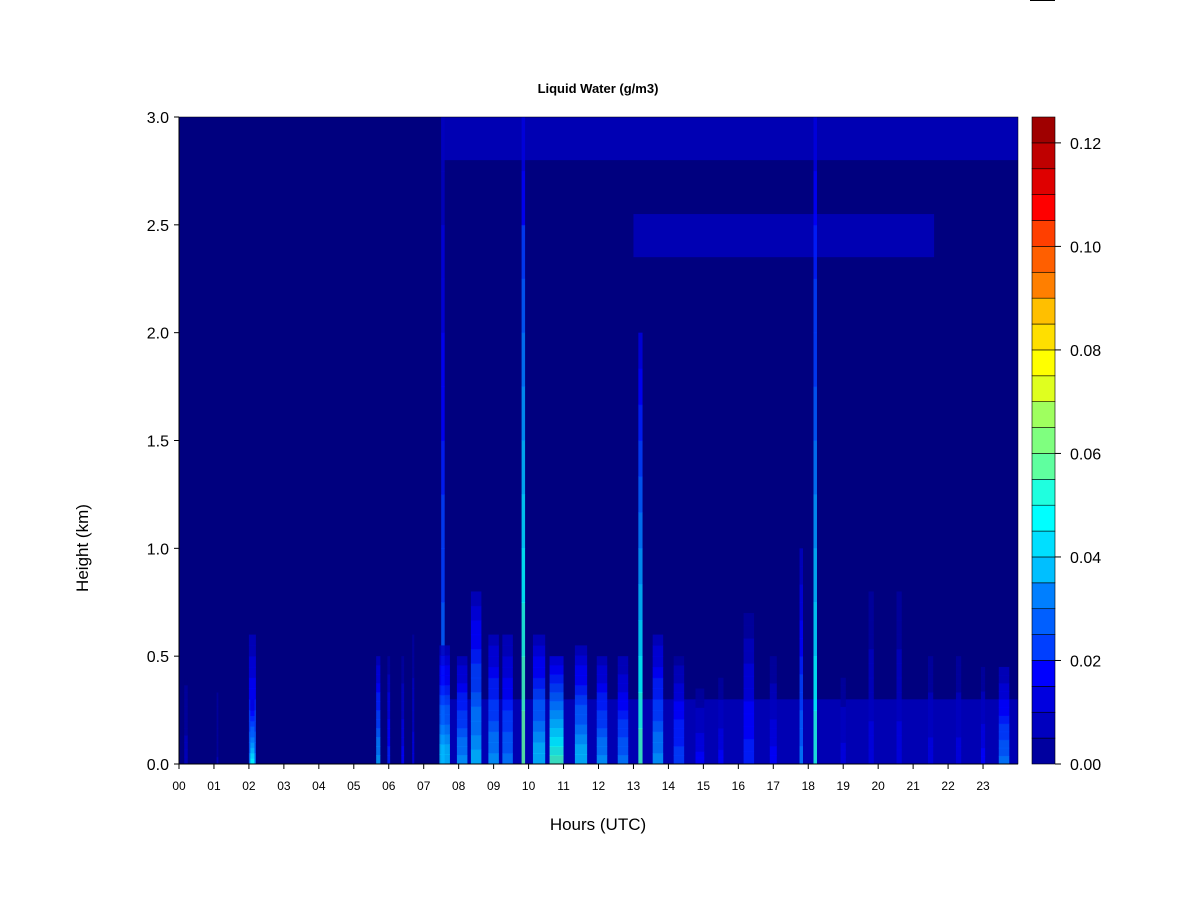 Image resolution: width=1200 pixels, height=900 pixels. Describe the element at coordinates (158, 442) in the screenshot. I see `y-tick-label: 1.5` at that location.